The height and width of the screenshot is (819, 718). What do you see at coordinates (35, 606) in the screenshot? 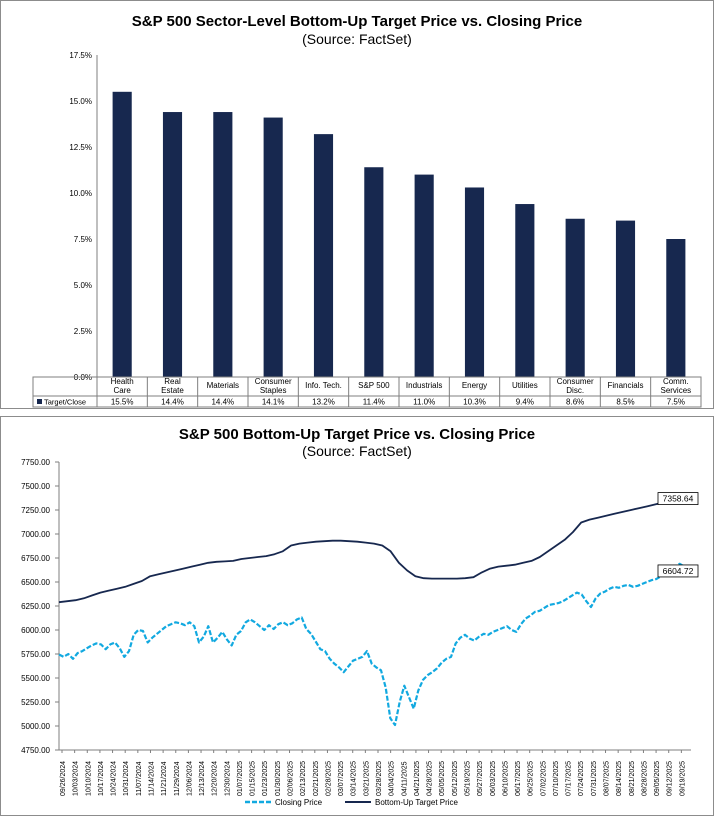
I see `line-y-tick-label: 6250.00` at bounding box center [35, 606].